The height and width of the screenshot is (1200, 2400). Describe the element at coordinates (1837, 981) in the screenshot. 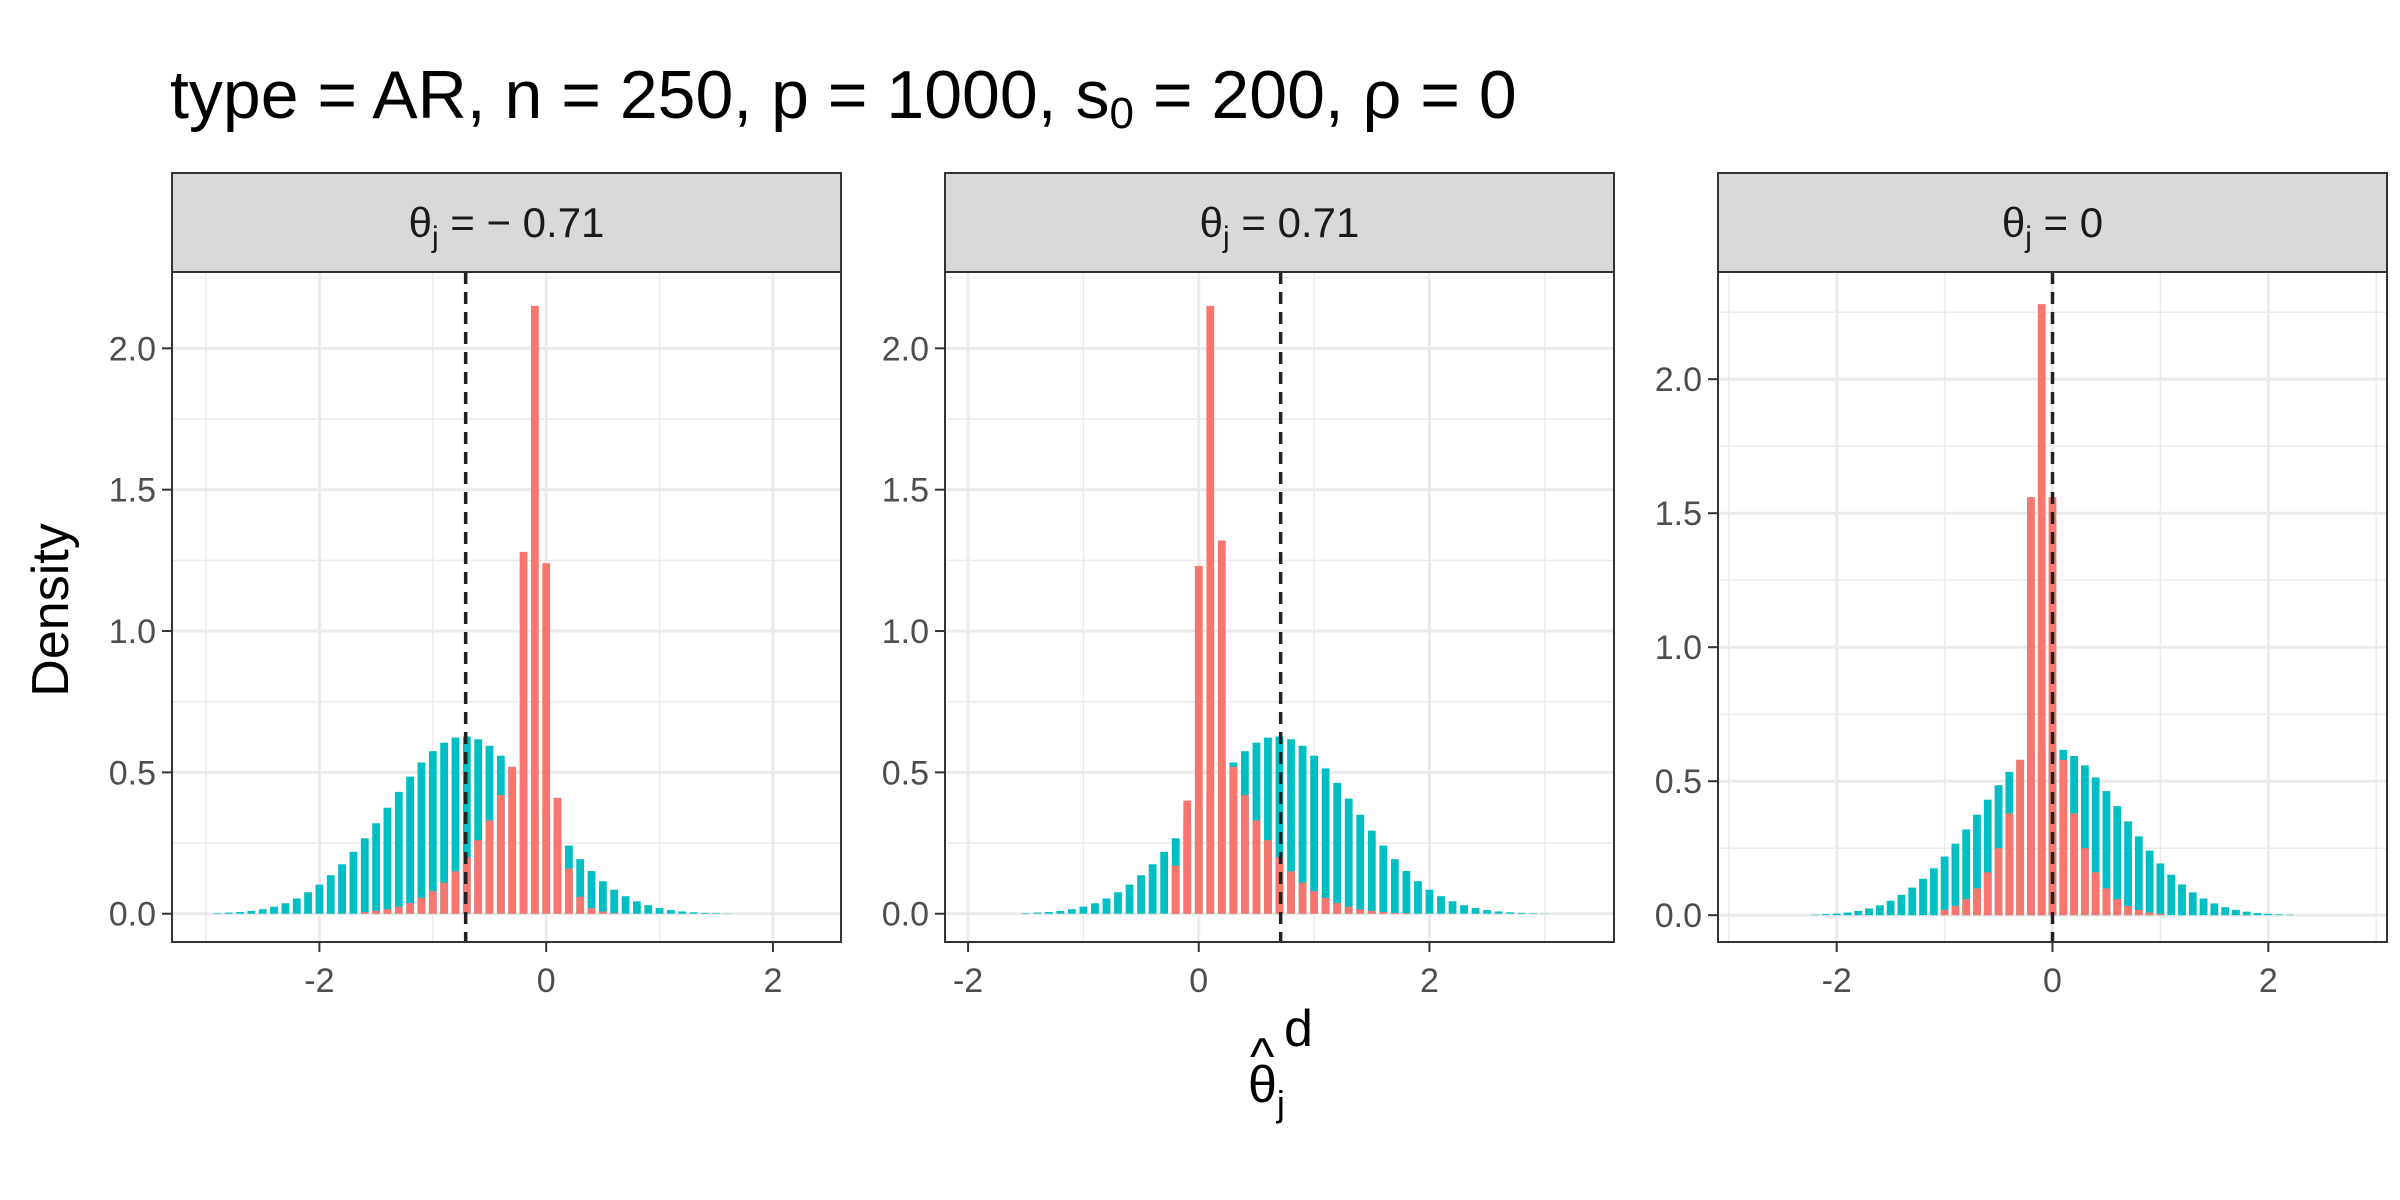

I see `x-tick-label: -2` at that location.